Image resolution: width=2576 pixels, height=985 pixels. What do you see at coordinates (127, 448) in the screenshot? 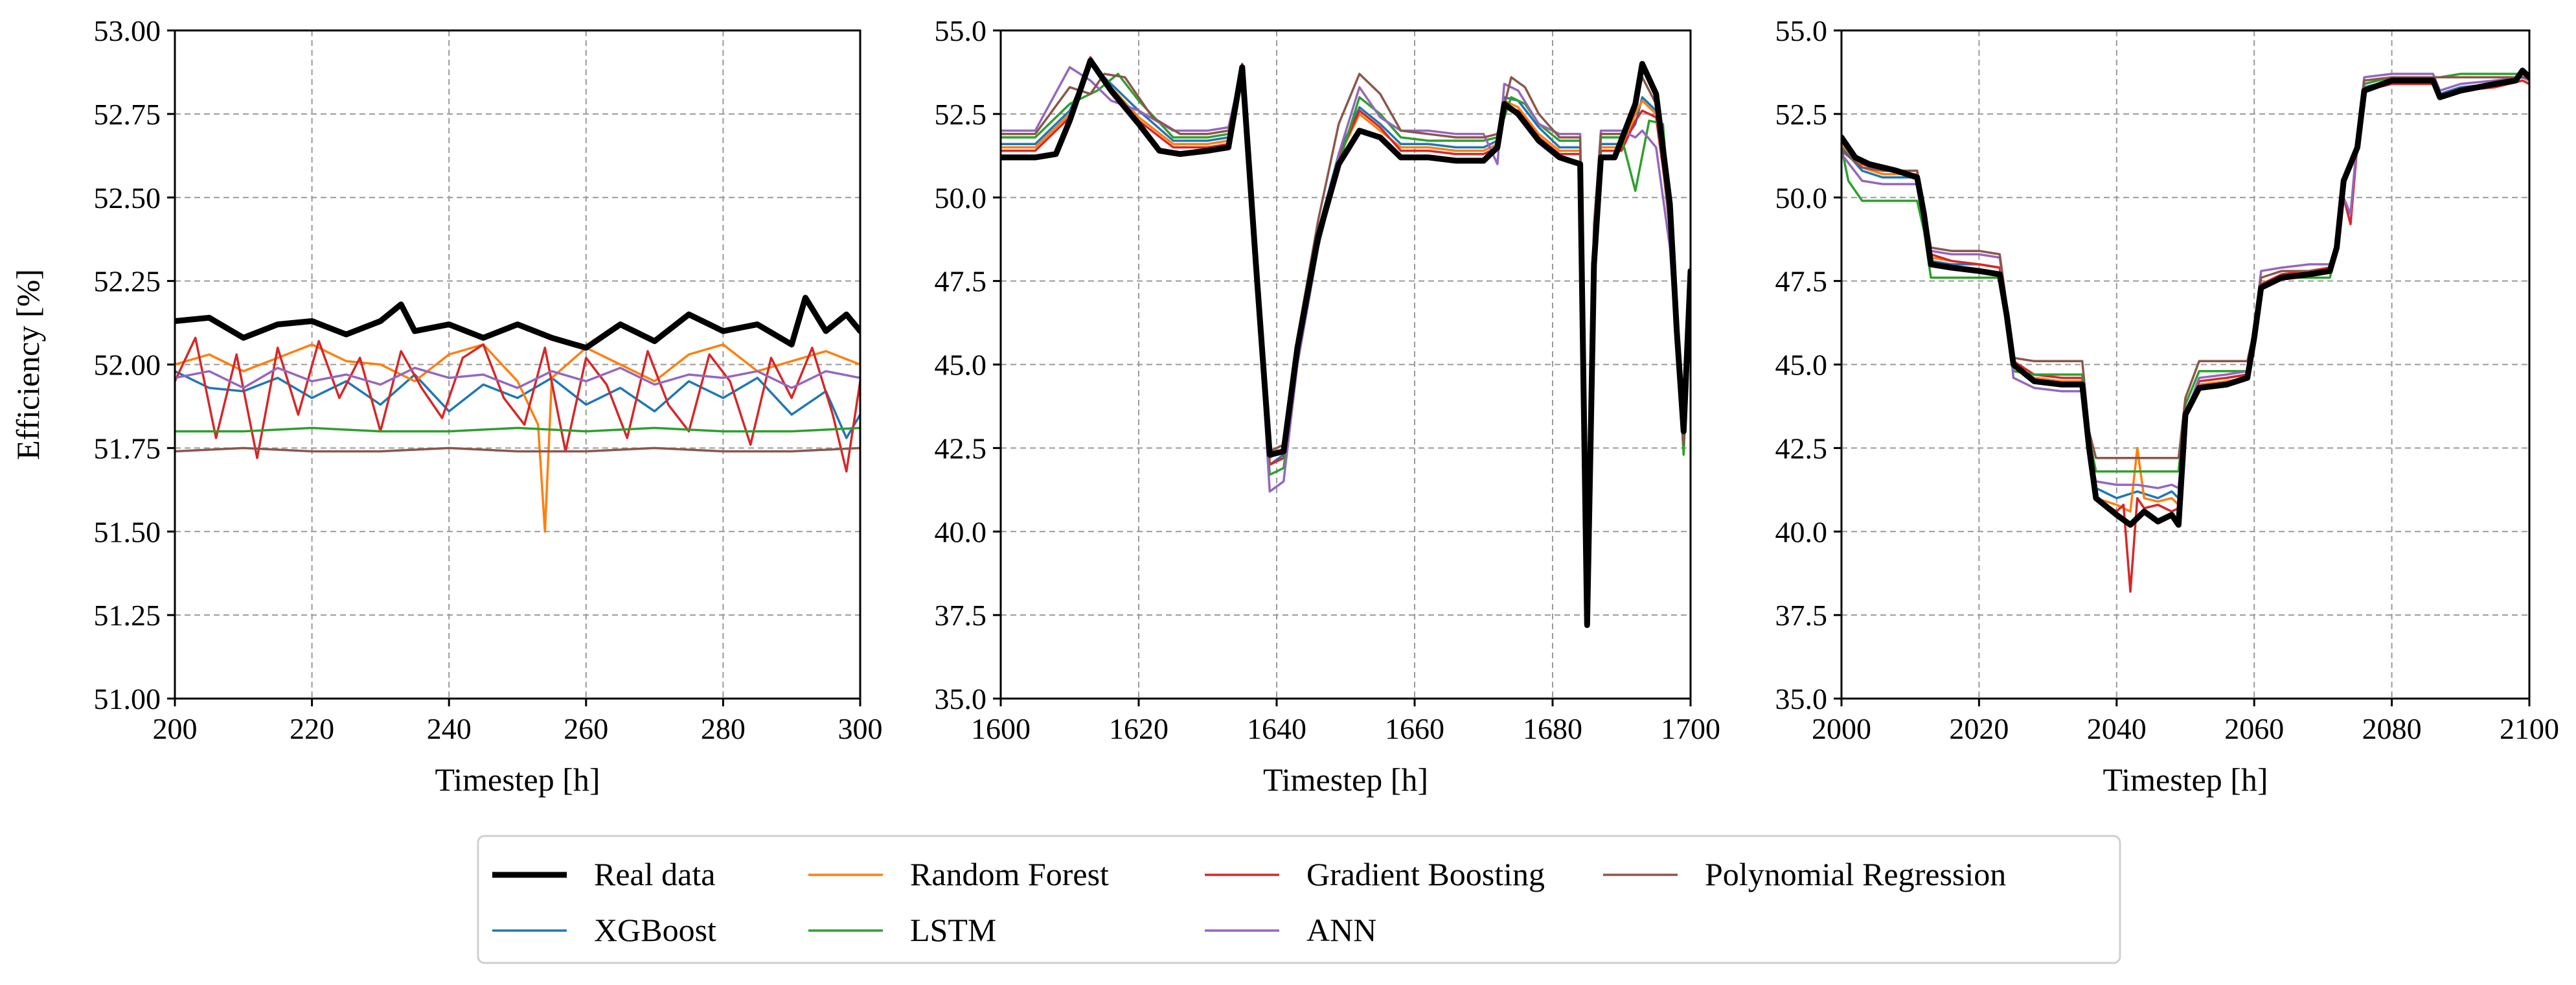
I see `y-tick-label: 51.75` at bounding box center [127, 448].